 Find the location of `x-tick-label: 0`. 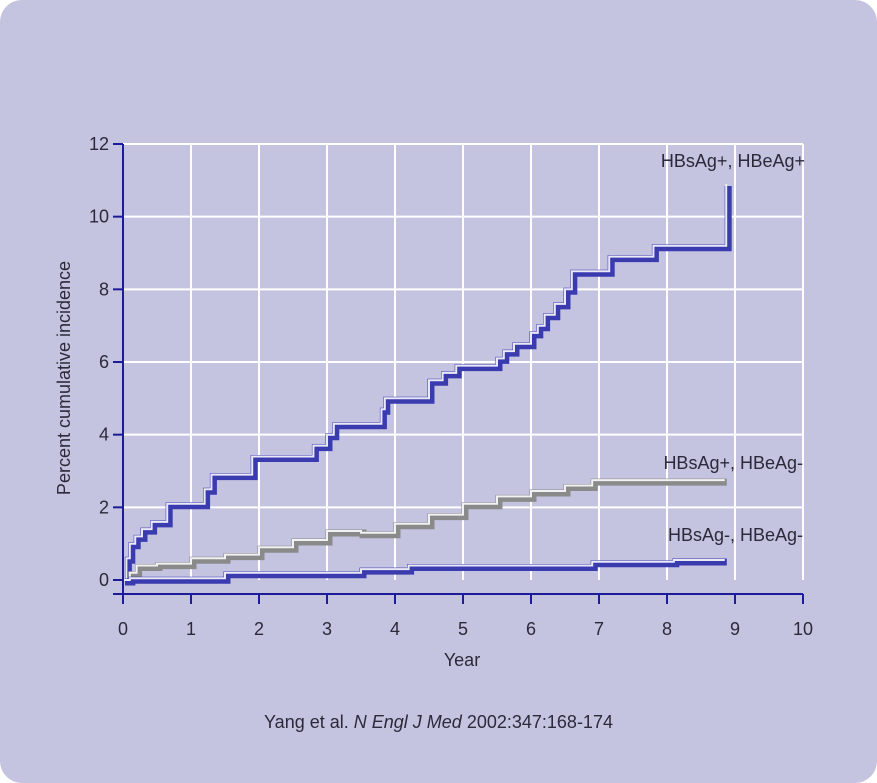

x-tick-label: 0 is located at coordinates (123, 629).